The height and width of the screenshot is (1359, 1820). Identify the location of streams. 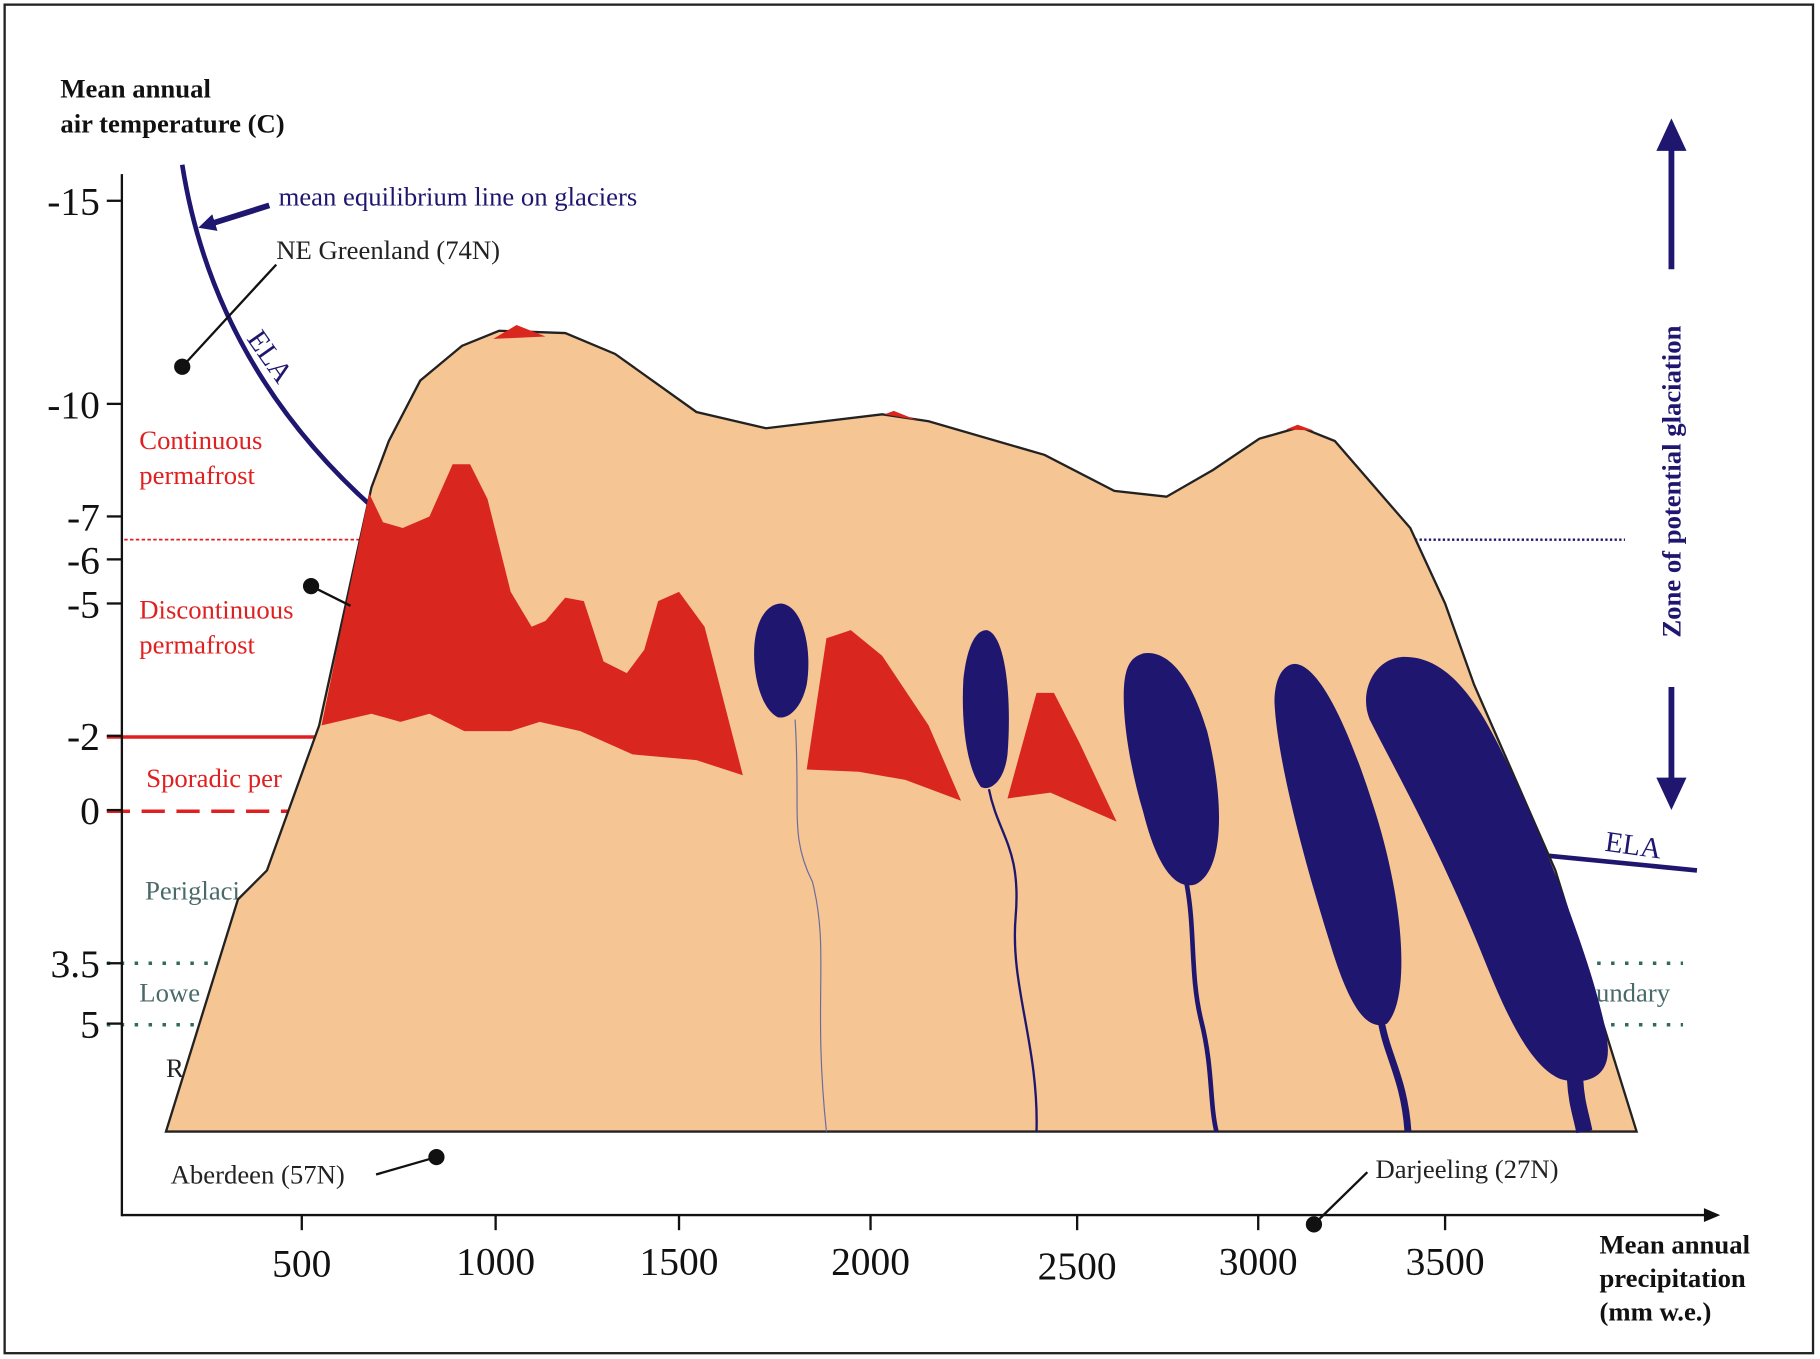
(1193, 926).